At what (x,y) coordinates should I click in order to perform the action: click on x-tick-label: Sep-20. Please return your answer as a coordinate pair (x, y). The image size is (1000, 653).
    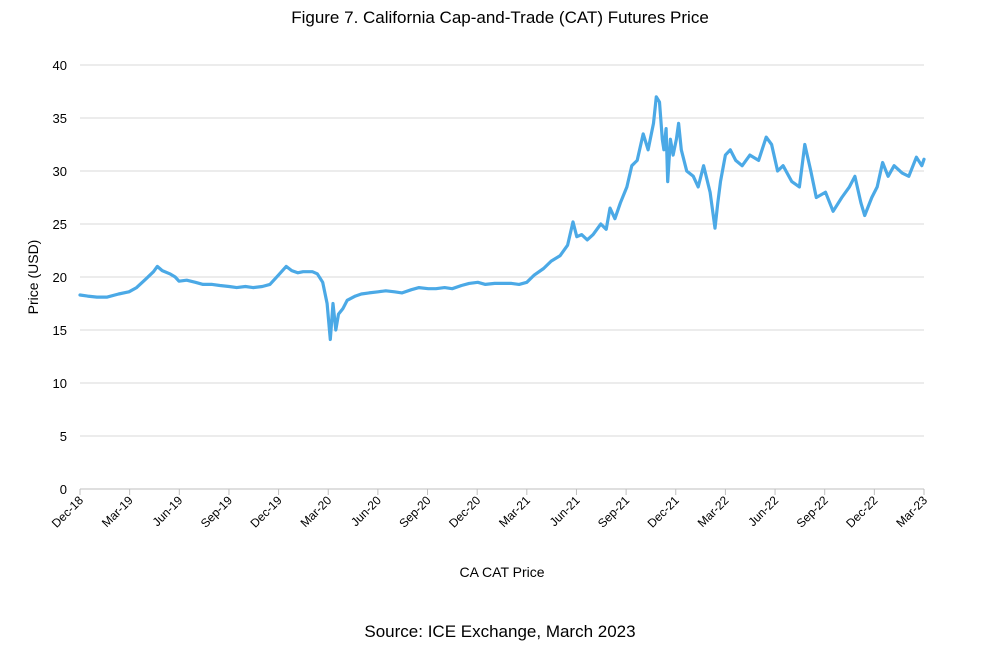
    Looking at the image, I should click on (414, 511).